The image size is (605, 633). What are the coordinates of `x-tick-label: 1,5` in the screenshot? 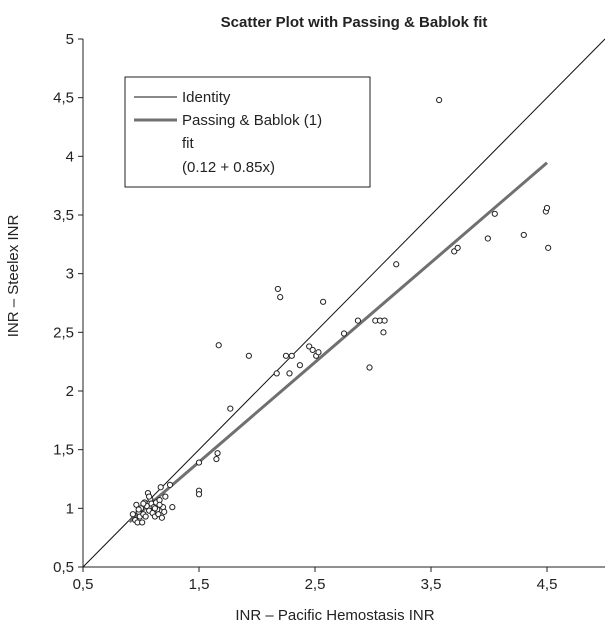 It's located at (199, 584).